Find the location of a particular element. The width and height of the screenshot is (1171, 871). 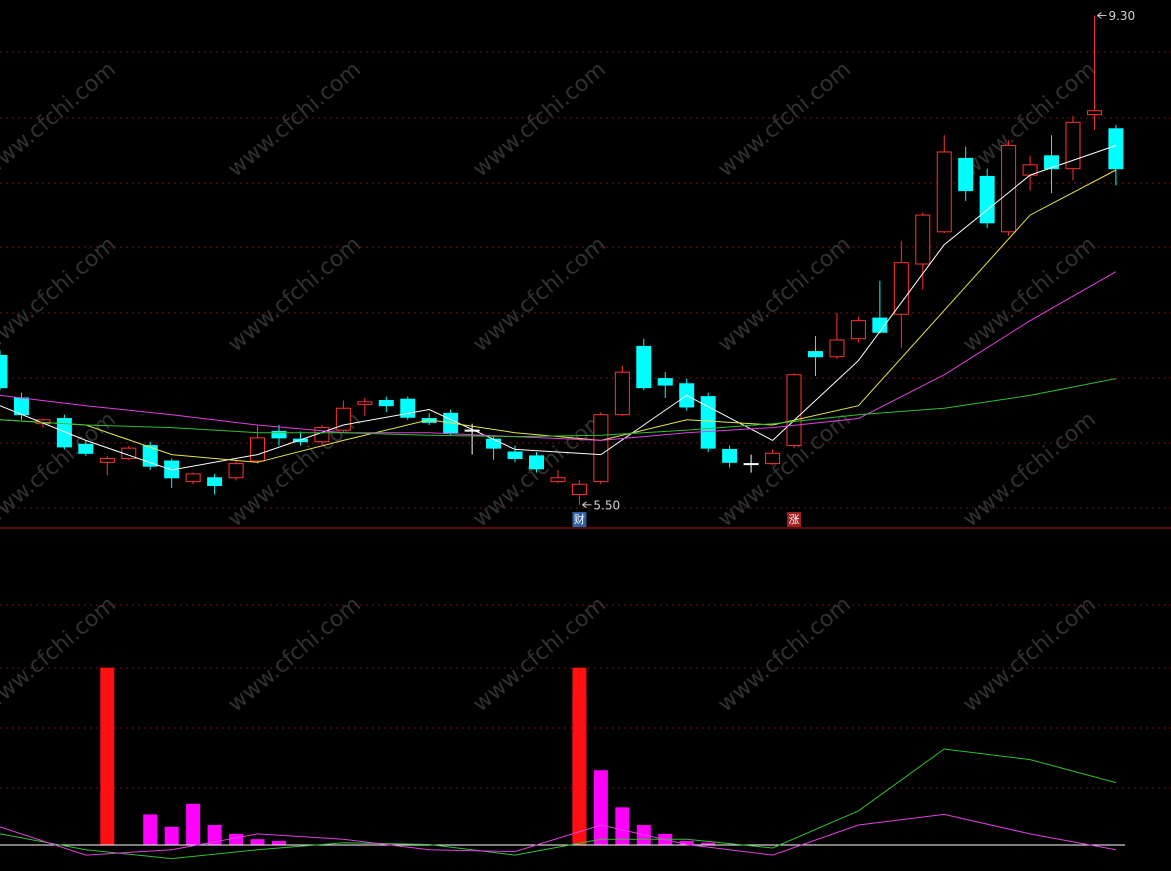

event-label: 涨 is located at coordinates (794, 519).